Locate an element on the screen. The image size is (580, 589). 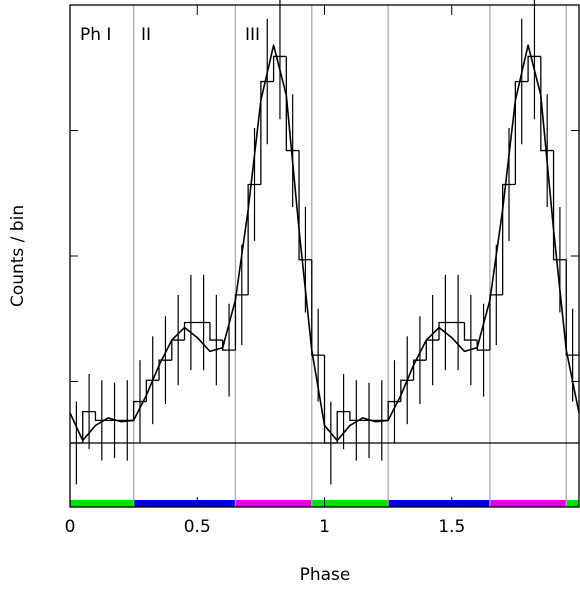
phase-label: II is located at coordinates (146, 35).